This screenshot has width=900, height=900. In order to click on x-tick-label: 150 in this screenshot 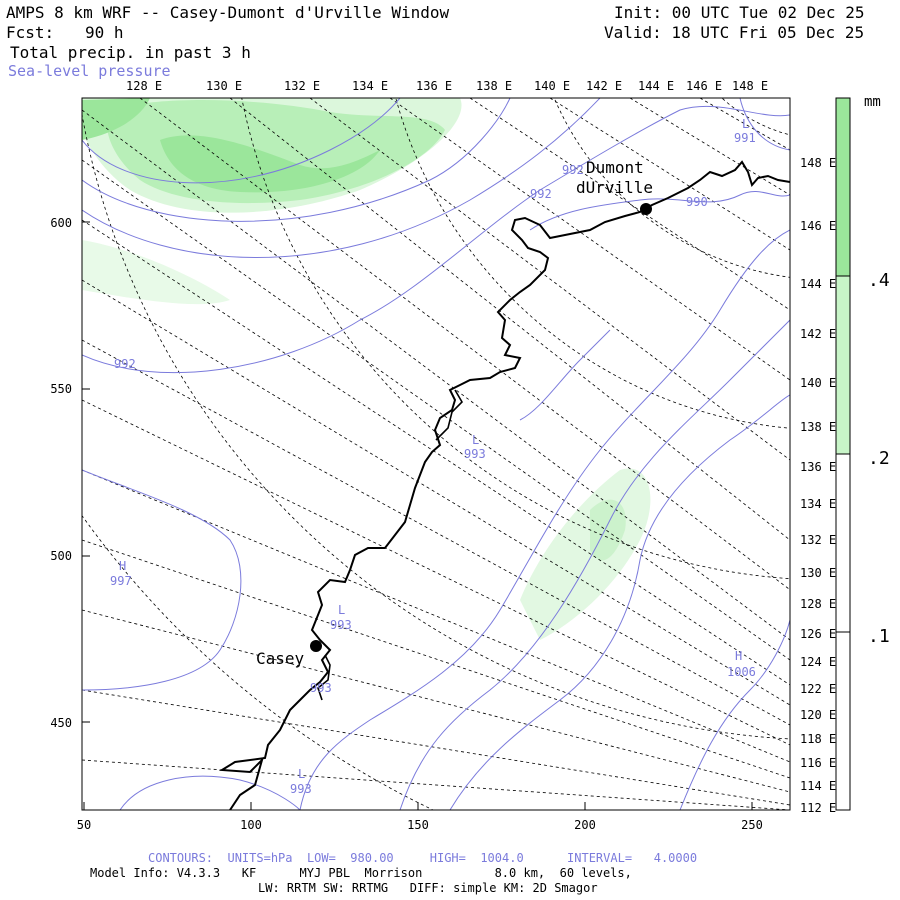, I will do `click(418, 825)`.